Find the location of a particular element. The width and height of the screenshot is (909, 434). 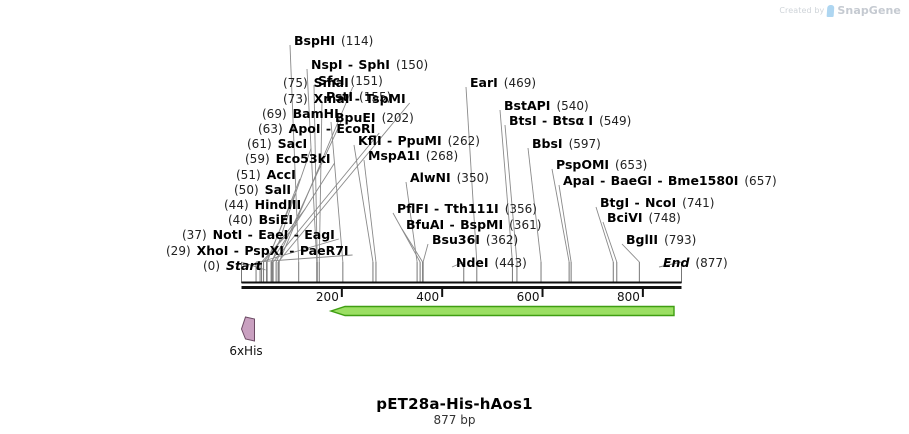

enzyme-label-xhoi-pspxi-paer7i: (29) XhoI - PspXI - PaeR7I is located at coordinates (257, 251).